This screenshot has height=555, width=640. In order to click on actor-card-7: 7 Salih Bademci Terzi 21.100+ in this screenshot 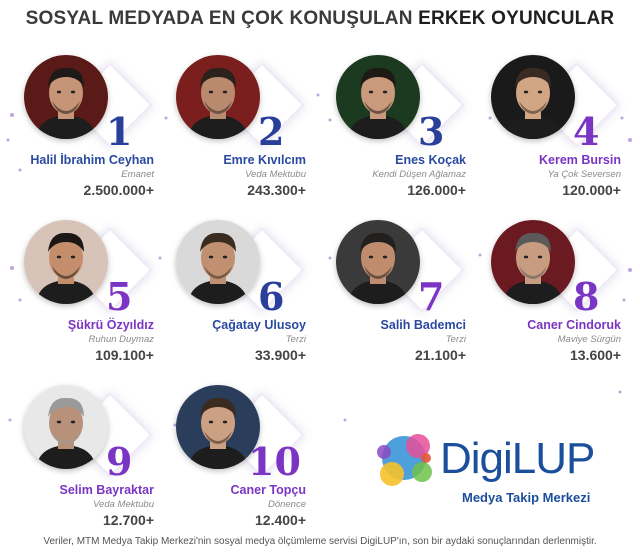, I will do `click(410, 300)`.